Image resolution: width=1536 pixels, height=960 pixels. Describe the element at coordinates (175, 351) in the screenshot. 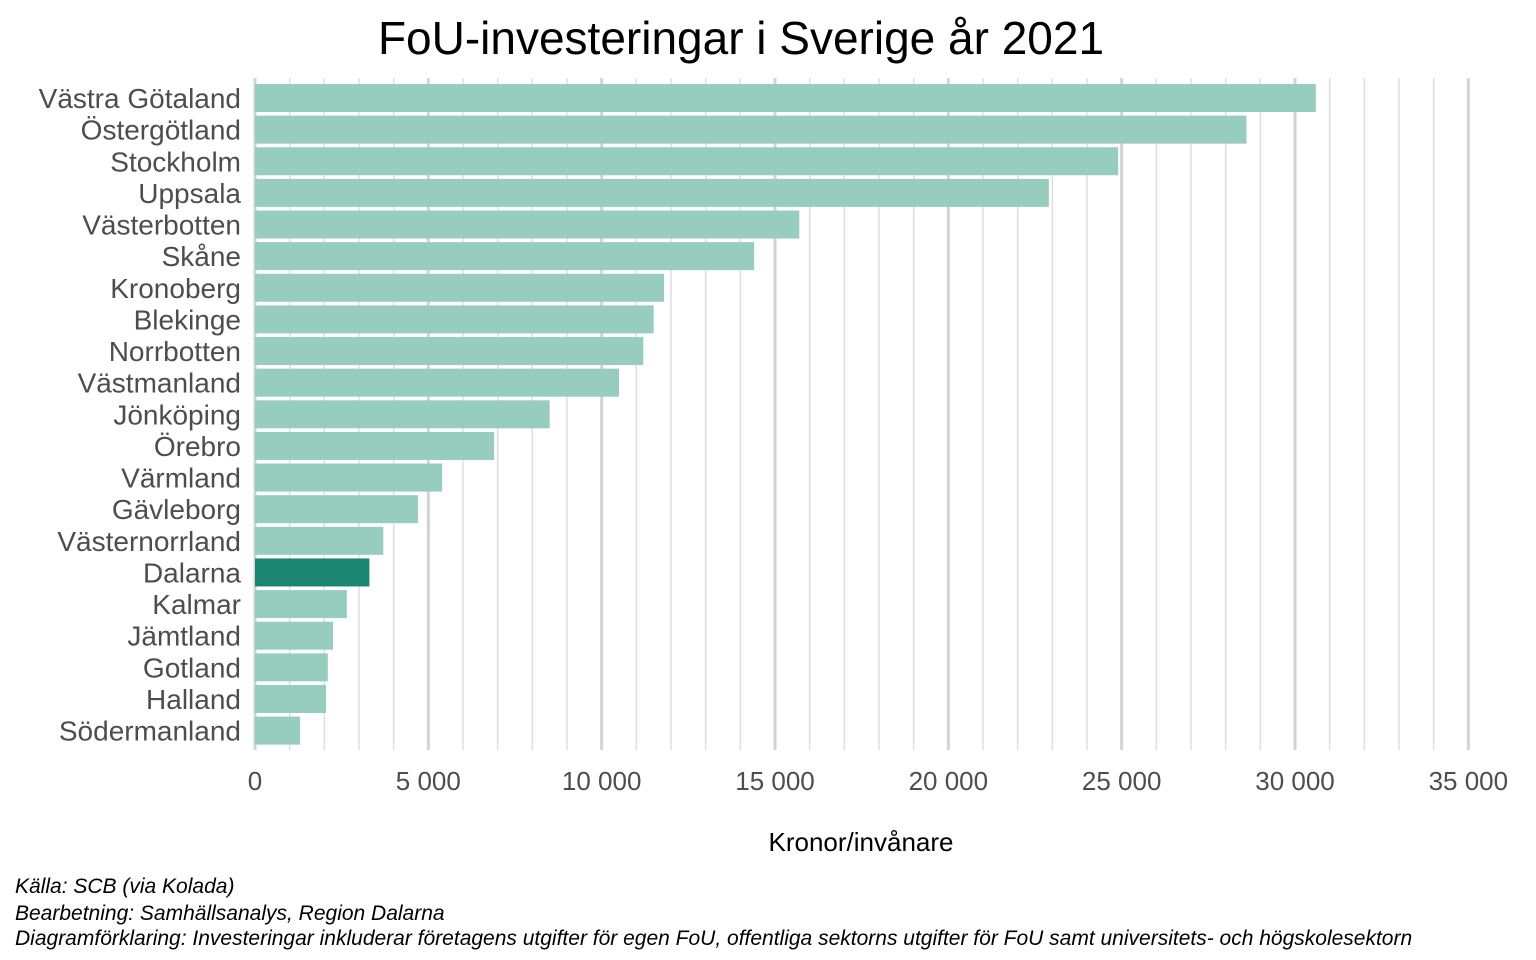

I see `category-label: Norrbotten` at that location.